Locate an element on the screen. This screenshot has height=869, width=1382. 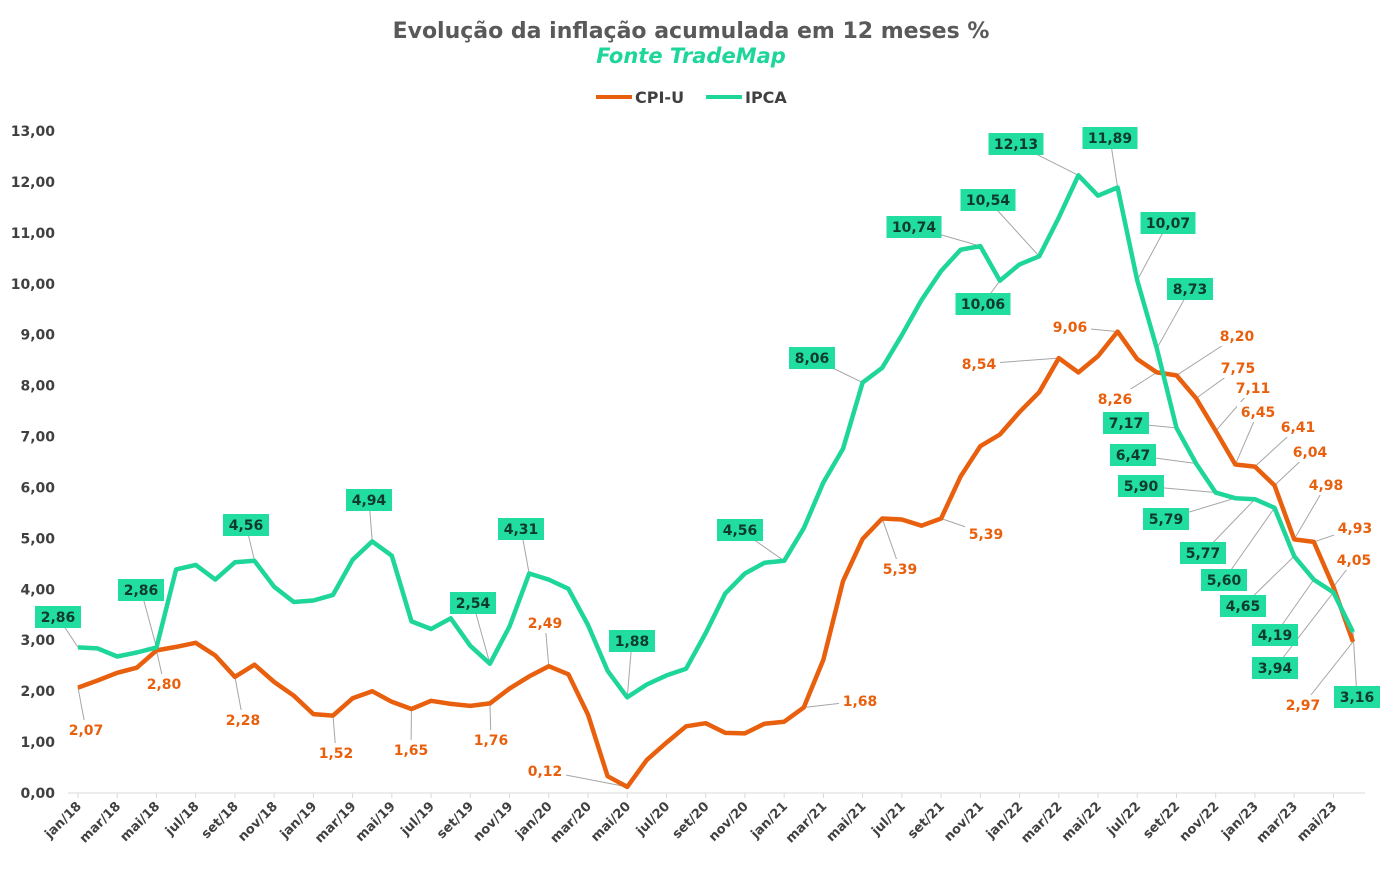
legend-label-cpi-u: CPI-U is located at coordinates (659, 97).